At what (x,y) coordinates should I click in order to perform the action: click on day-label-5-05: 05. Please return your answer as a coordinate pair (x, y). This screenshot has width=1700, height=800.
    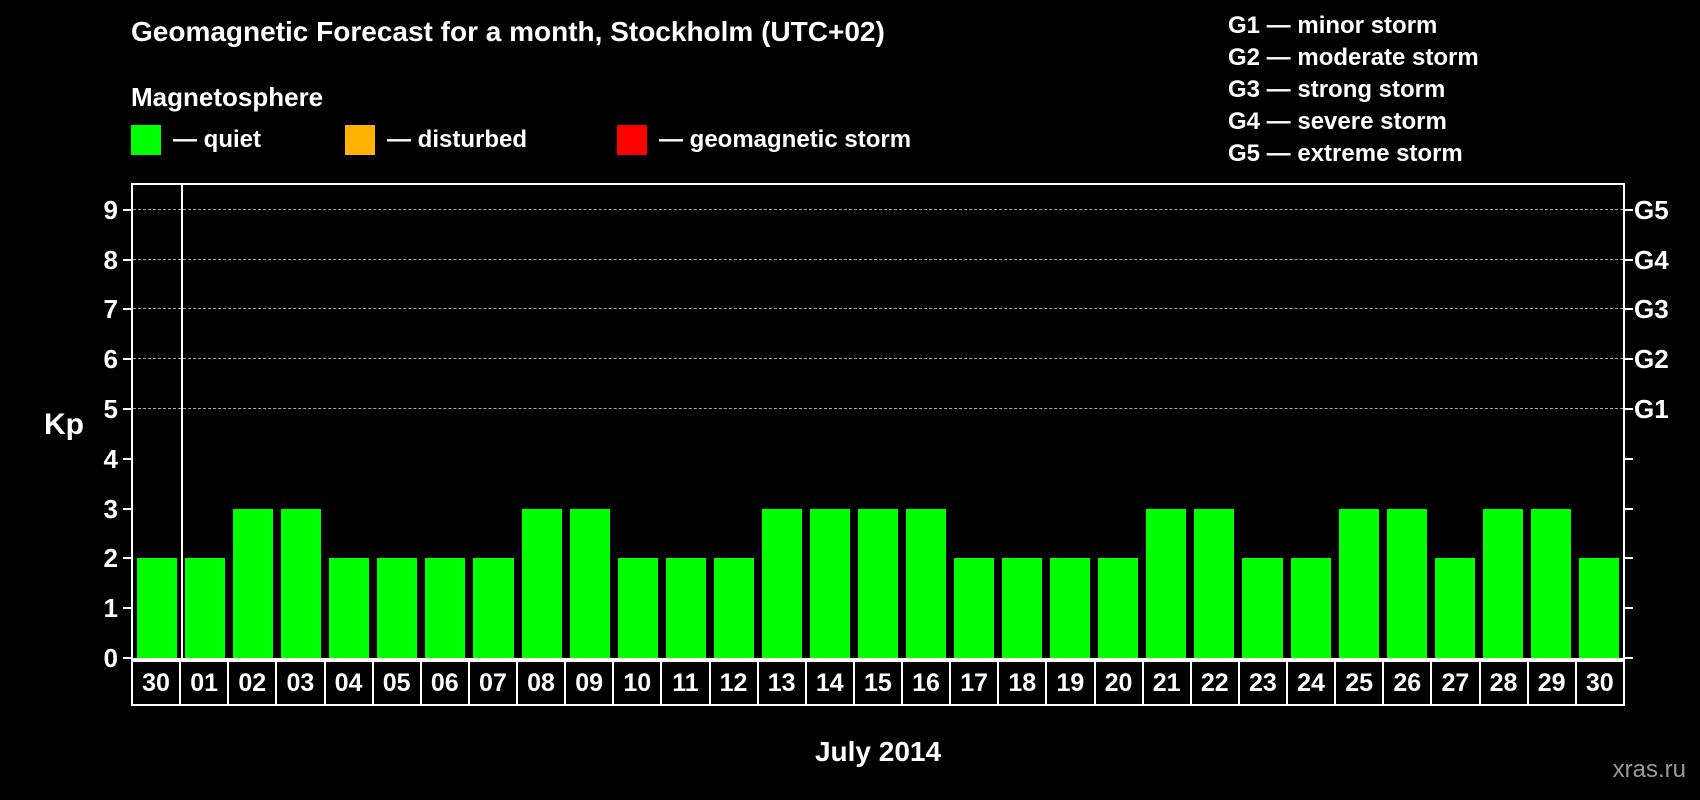
    Looking at the image, I should click on (398, 683).